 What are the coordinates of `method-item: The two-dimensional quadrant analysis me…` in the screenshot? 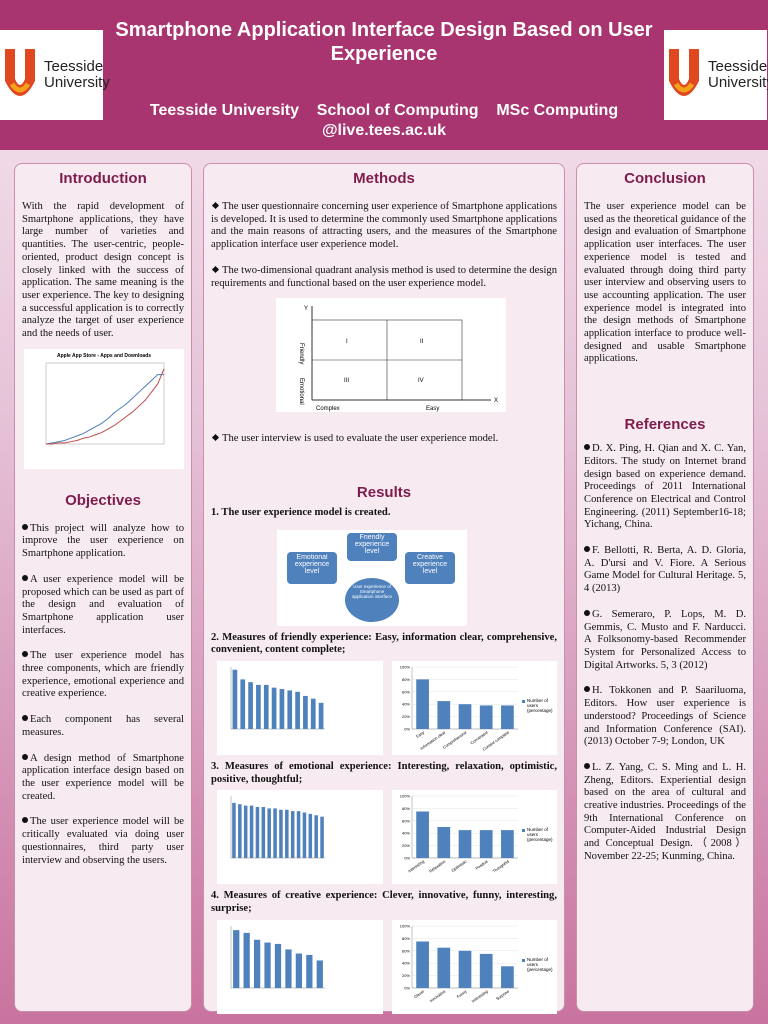 It's located at (384, 277).